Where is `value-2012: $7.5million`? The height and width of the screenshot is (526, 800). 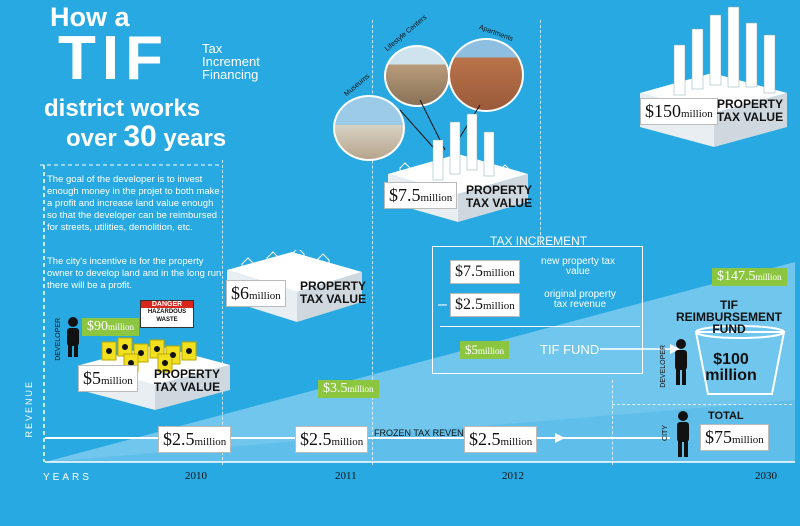
value-2012: $7.5million is located at coordinates (421, 195).